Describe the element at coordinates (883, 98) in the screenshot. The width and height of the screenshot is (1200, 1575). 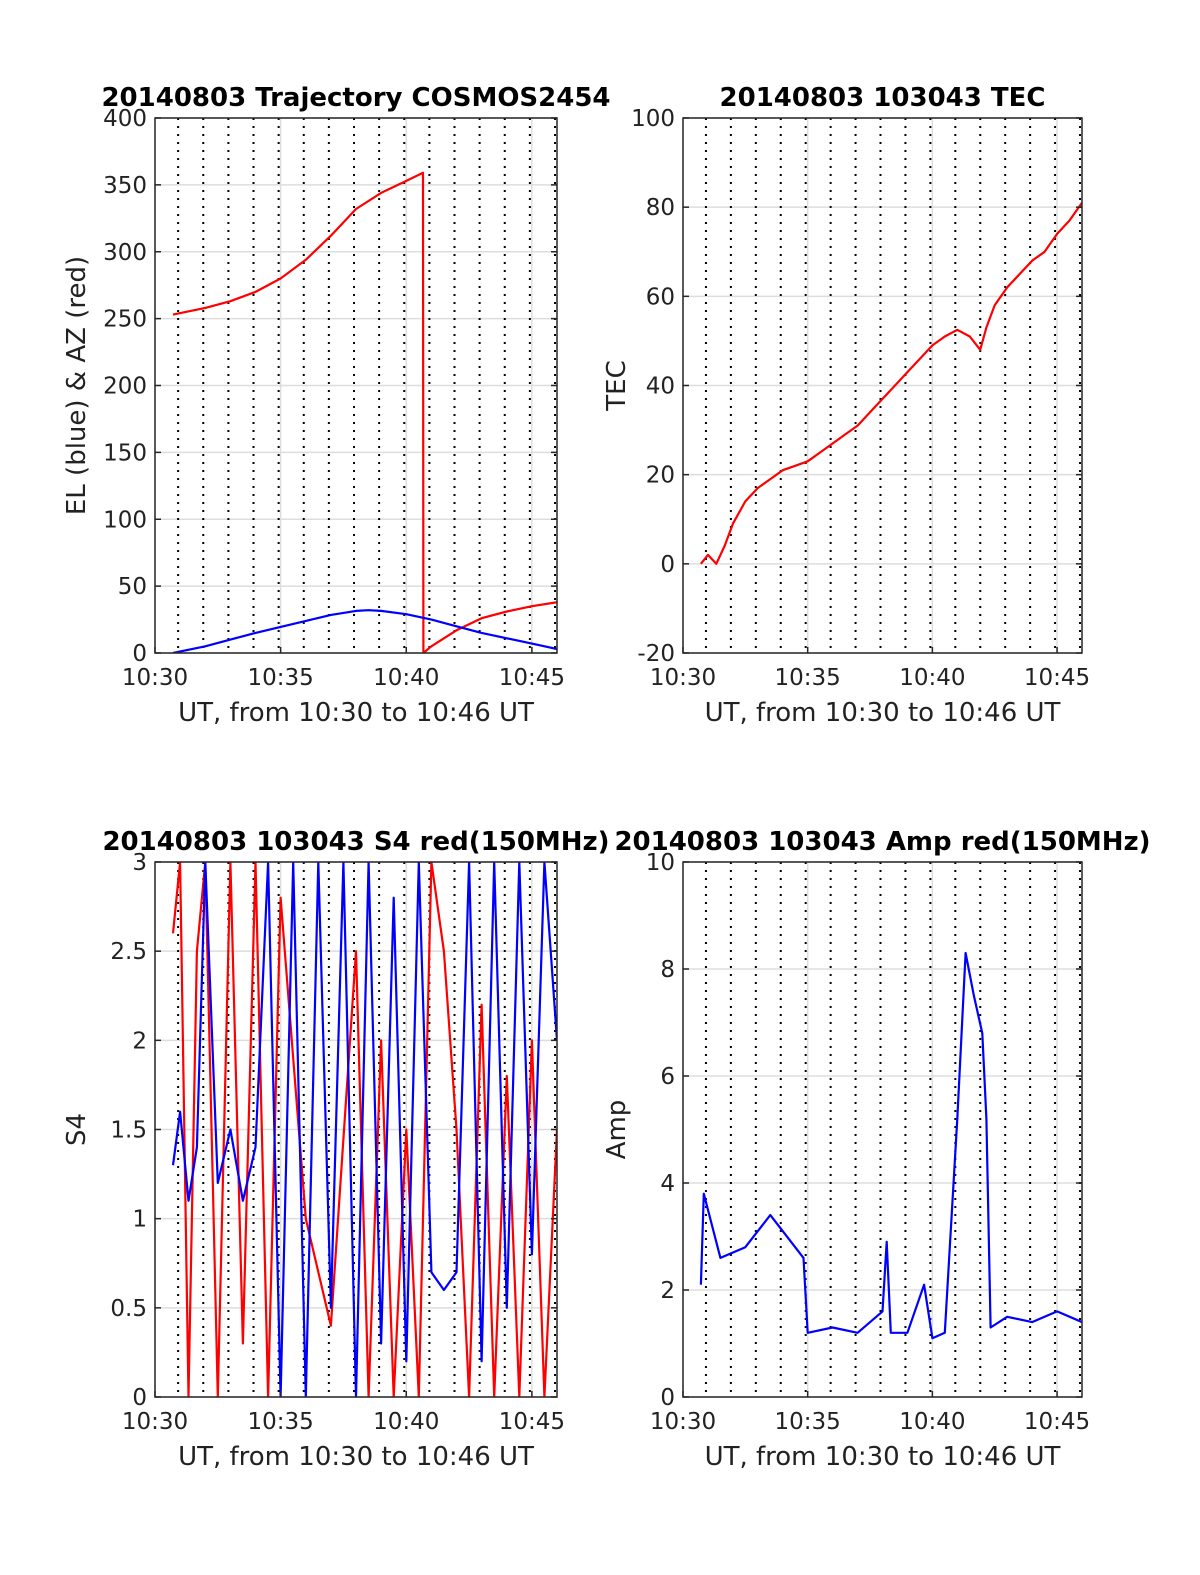
I see `chart-title: 20140803 103043 TEC` at that location.